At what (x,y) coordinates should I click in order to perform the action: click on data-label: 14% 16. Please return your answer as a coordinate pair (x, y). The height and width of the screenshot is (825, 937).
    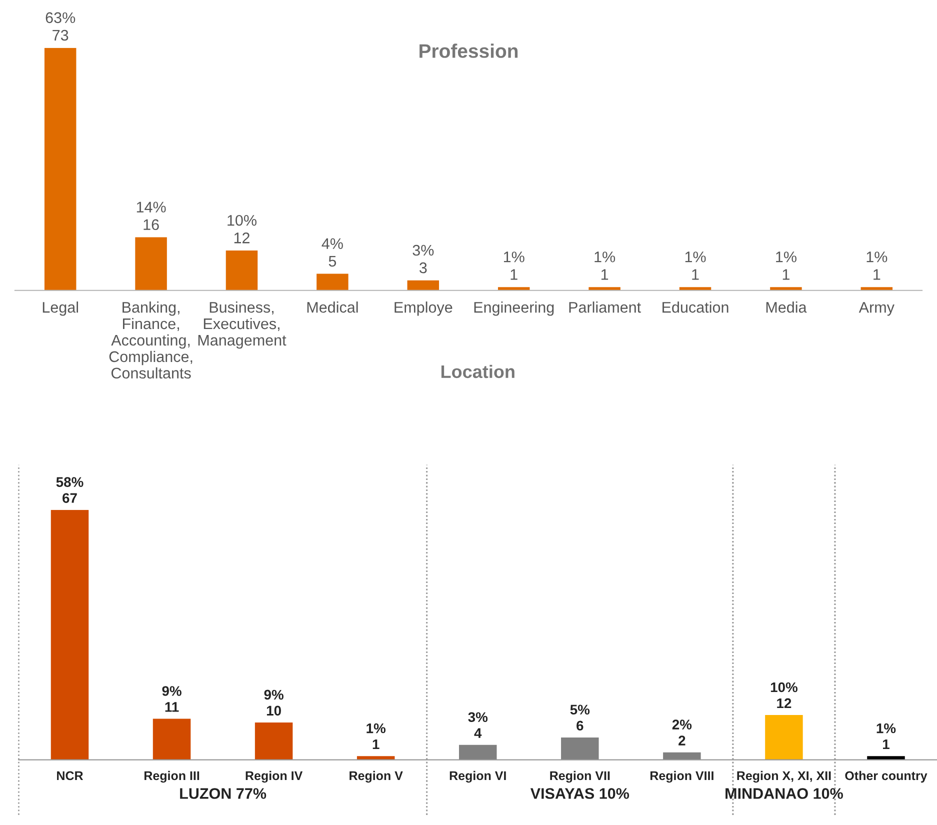
    Looking at the image, I should click on (151, 216).